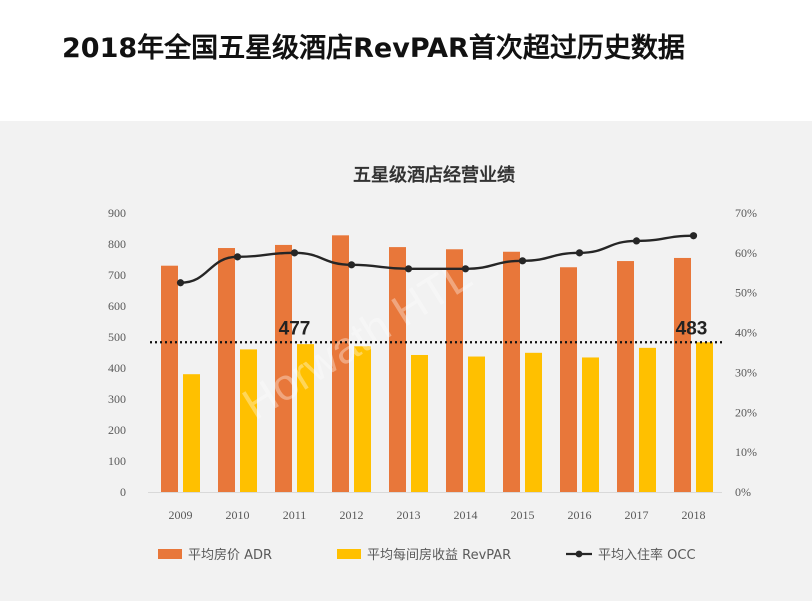  I want to click on bar-revpar-2018, so click(704, 417).